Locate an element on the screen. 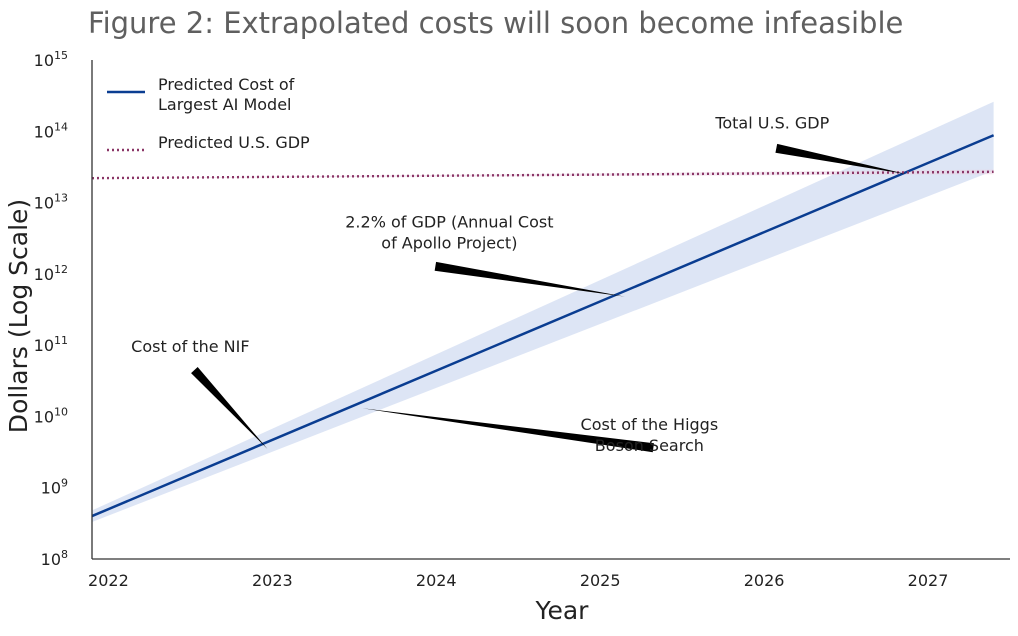 The height and width of the screenshot is (636, 1018). y-tick-label: 10¹⁰ is located at coordinates (51, 415).